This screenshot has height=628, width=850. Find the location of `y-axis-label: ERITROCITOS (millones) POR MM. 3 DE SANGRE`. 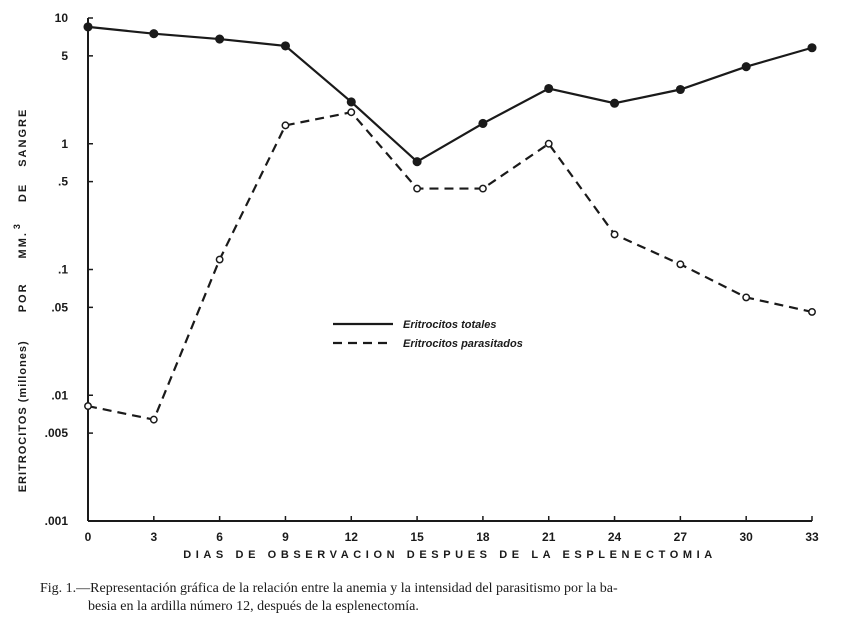

y-axis-label: ERITROCITOS (millones) POR MM. 3 DE SANGRE is located at coordinates (20, 300).